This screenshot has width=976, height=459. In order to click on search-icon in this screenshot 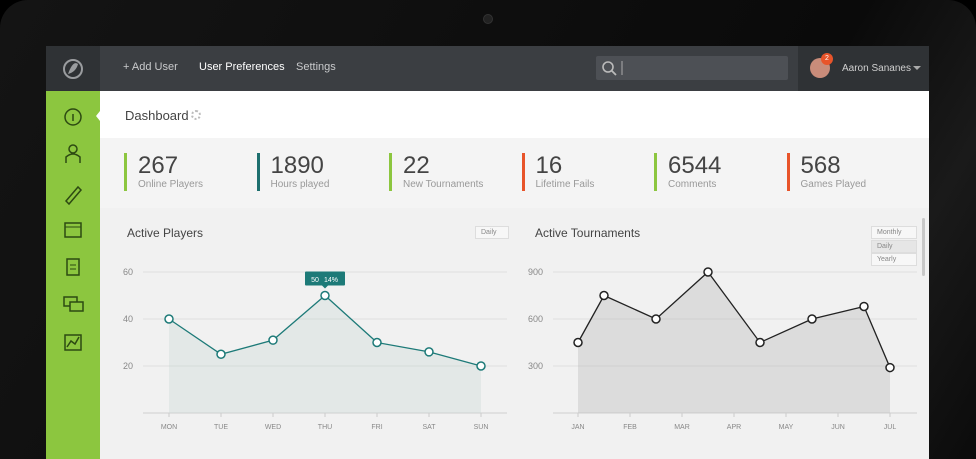, I will do `click(612, 68)`.